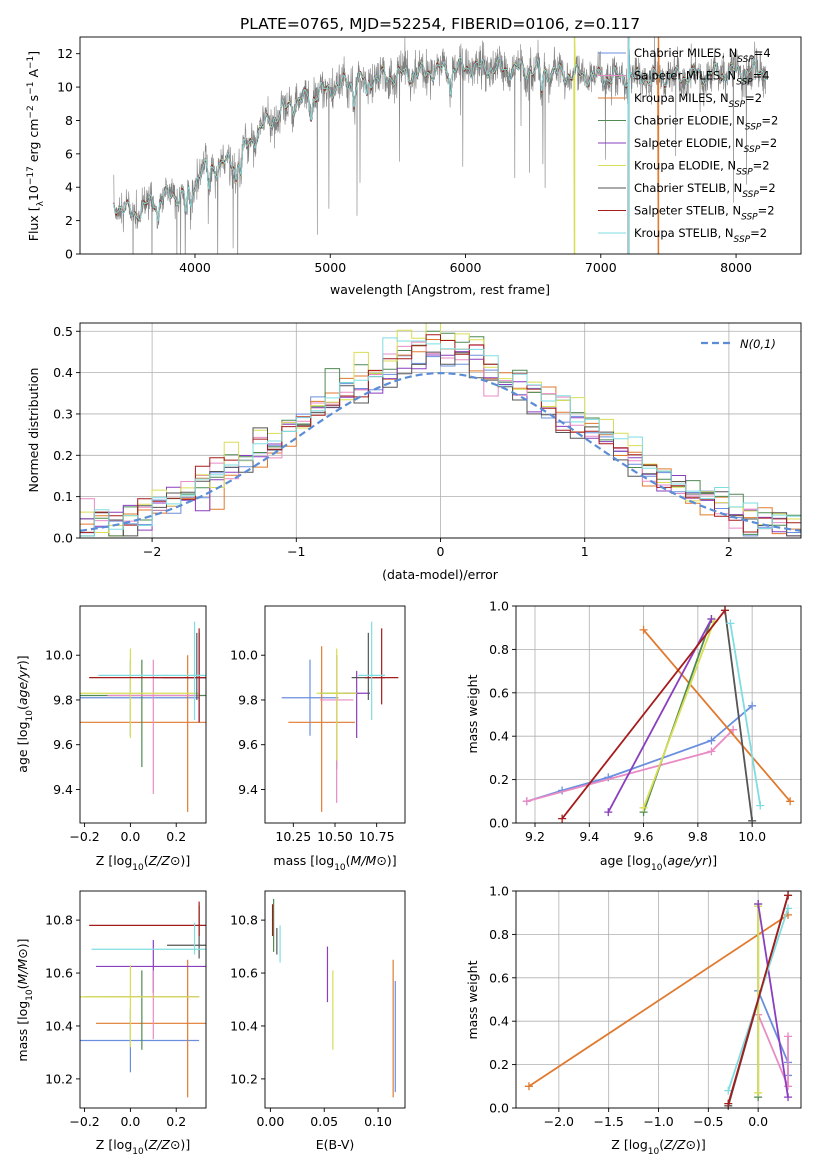 The width and height of the screenshot is (819, 1170). I want to click on x-tick-label: 0.10, so click(378, 1121).